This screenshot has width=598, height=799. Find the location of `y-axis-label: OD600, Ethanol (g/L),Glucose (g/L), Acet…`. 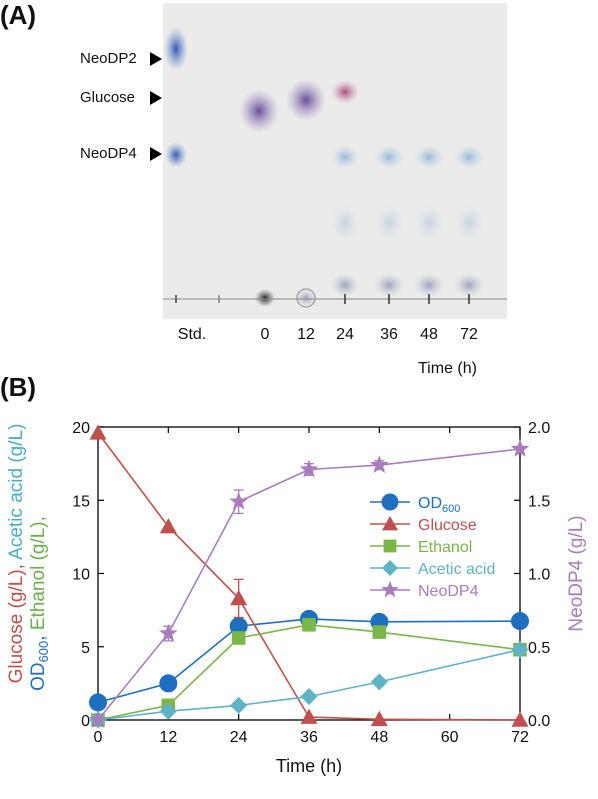

y-axis-label: OD600, Ethanol (g/L),Glucose (g/L), Acet… is located at coordinates (28, 557).